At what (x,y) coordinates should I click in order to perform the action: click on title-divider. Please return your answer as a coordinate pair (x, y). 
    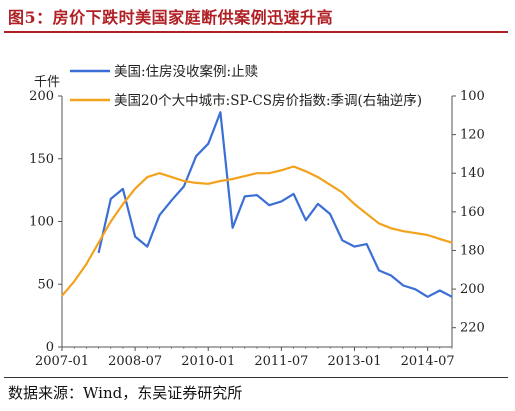
    Looking at the image, I should click on (256, 32).